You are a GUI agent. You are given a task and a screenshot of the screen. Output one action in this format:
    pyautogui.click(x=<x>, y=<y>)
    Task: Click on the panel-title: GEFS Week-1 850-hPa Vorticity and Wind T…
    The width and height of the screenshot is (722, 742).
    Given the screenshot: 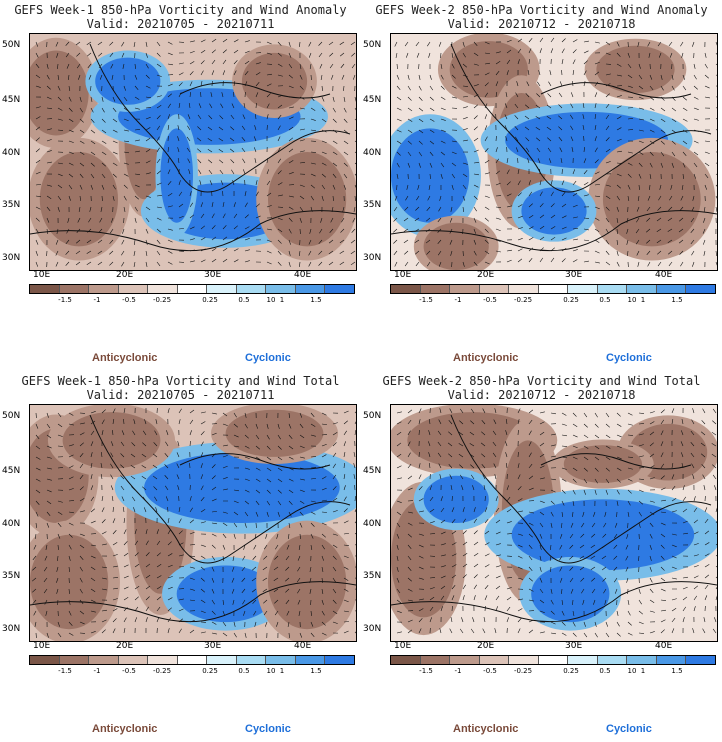 What is the action you would take?
    pyautogui.click(x=180, y=388)
    